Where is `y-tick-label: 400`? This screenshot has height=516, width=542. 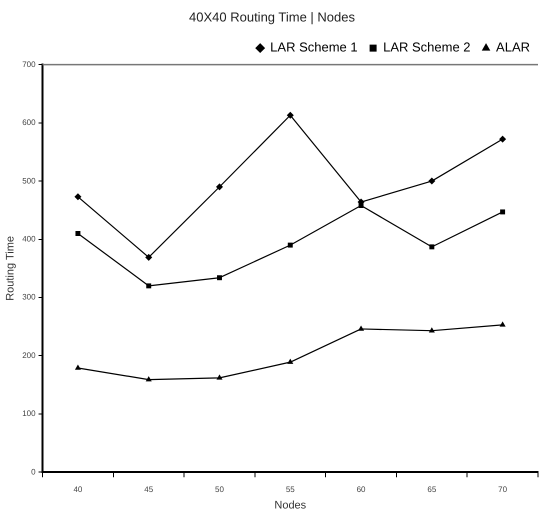 y-tick-label: 400 is located at coordinates (29, 239).